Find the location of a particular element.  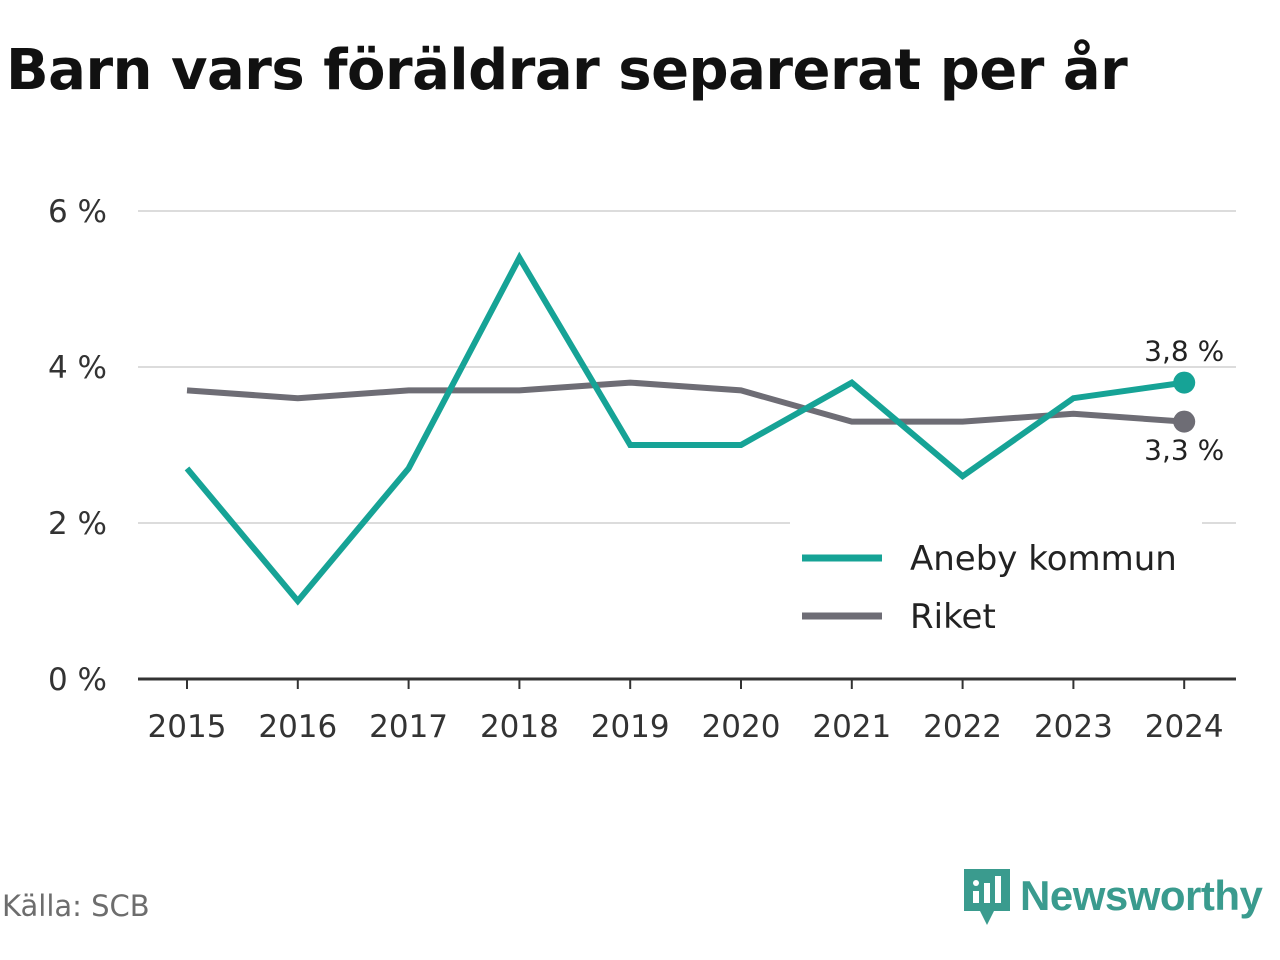

x-tick-label: 2016 is located at coordinates (297, 727).